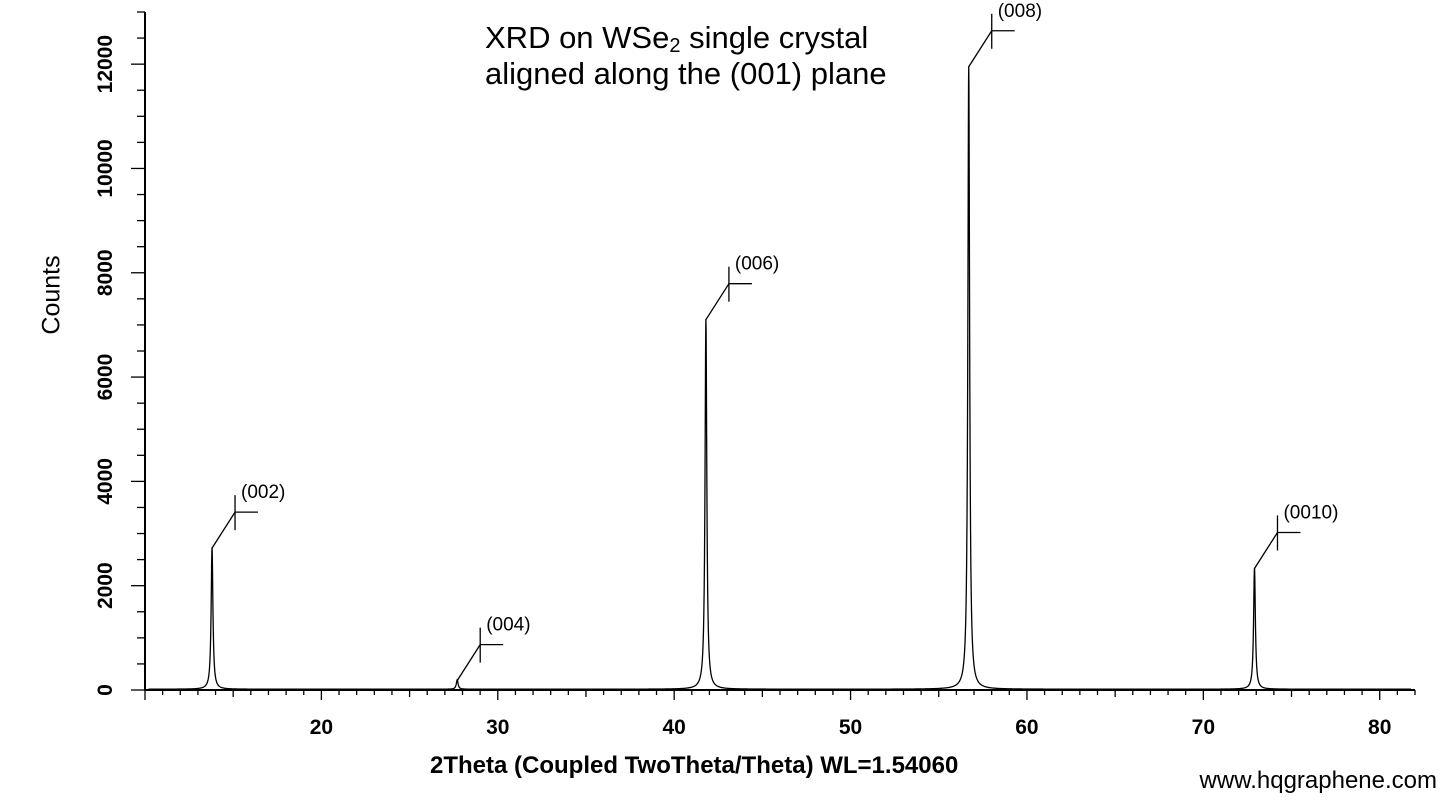  What do you see at coordinates (119, 353) in the screenshot?
I see `y-axis-ticks: 0 2000 4000 6000 8000 10000 12000` at bounding box center [119, 353].